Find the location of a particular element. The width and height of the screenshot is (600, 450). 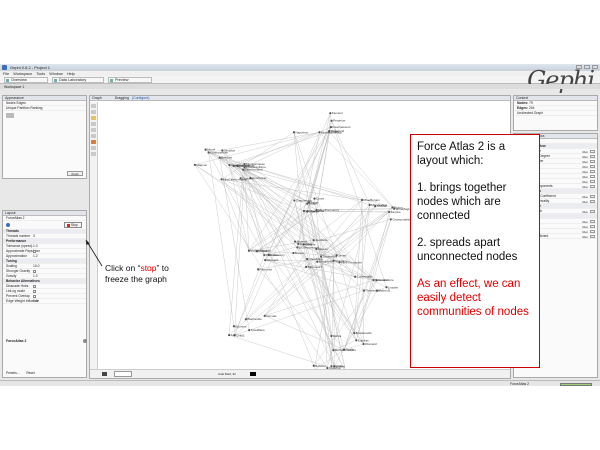

prop-approximation: Approximation 1.2 is located at coordinates (44, 256).